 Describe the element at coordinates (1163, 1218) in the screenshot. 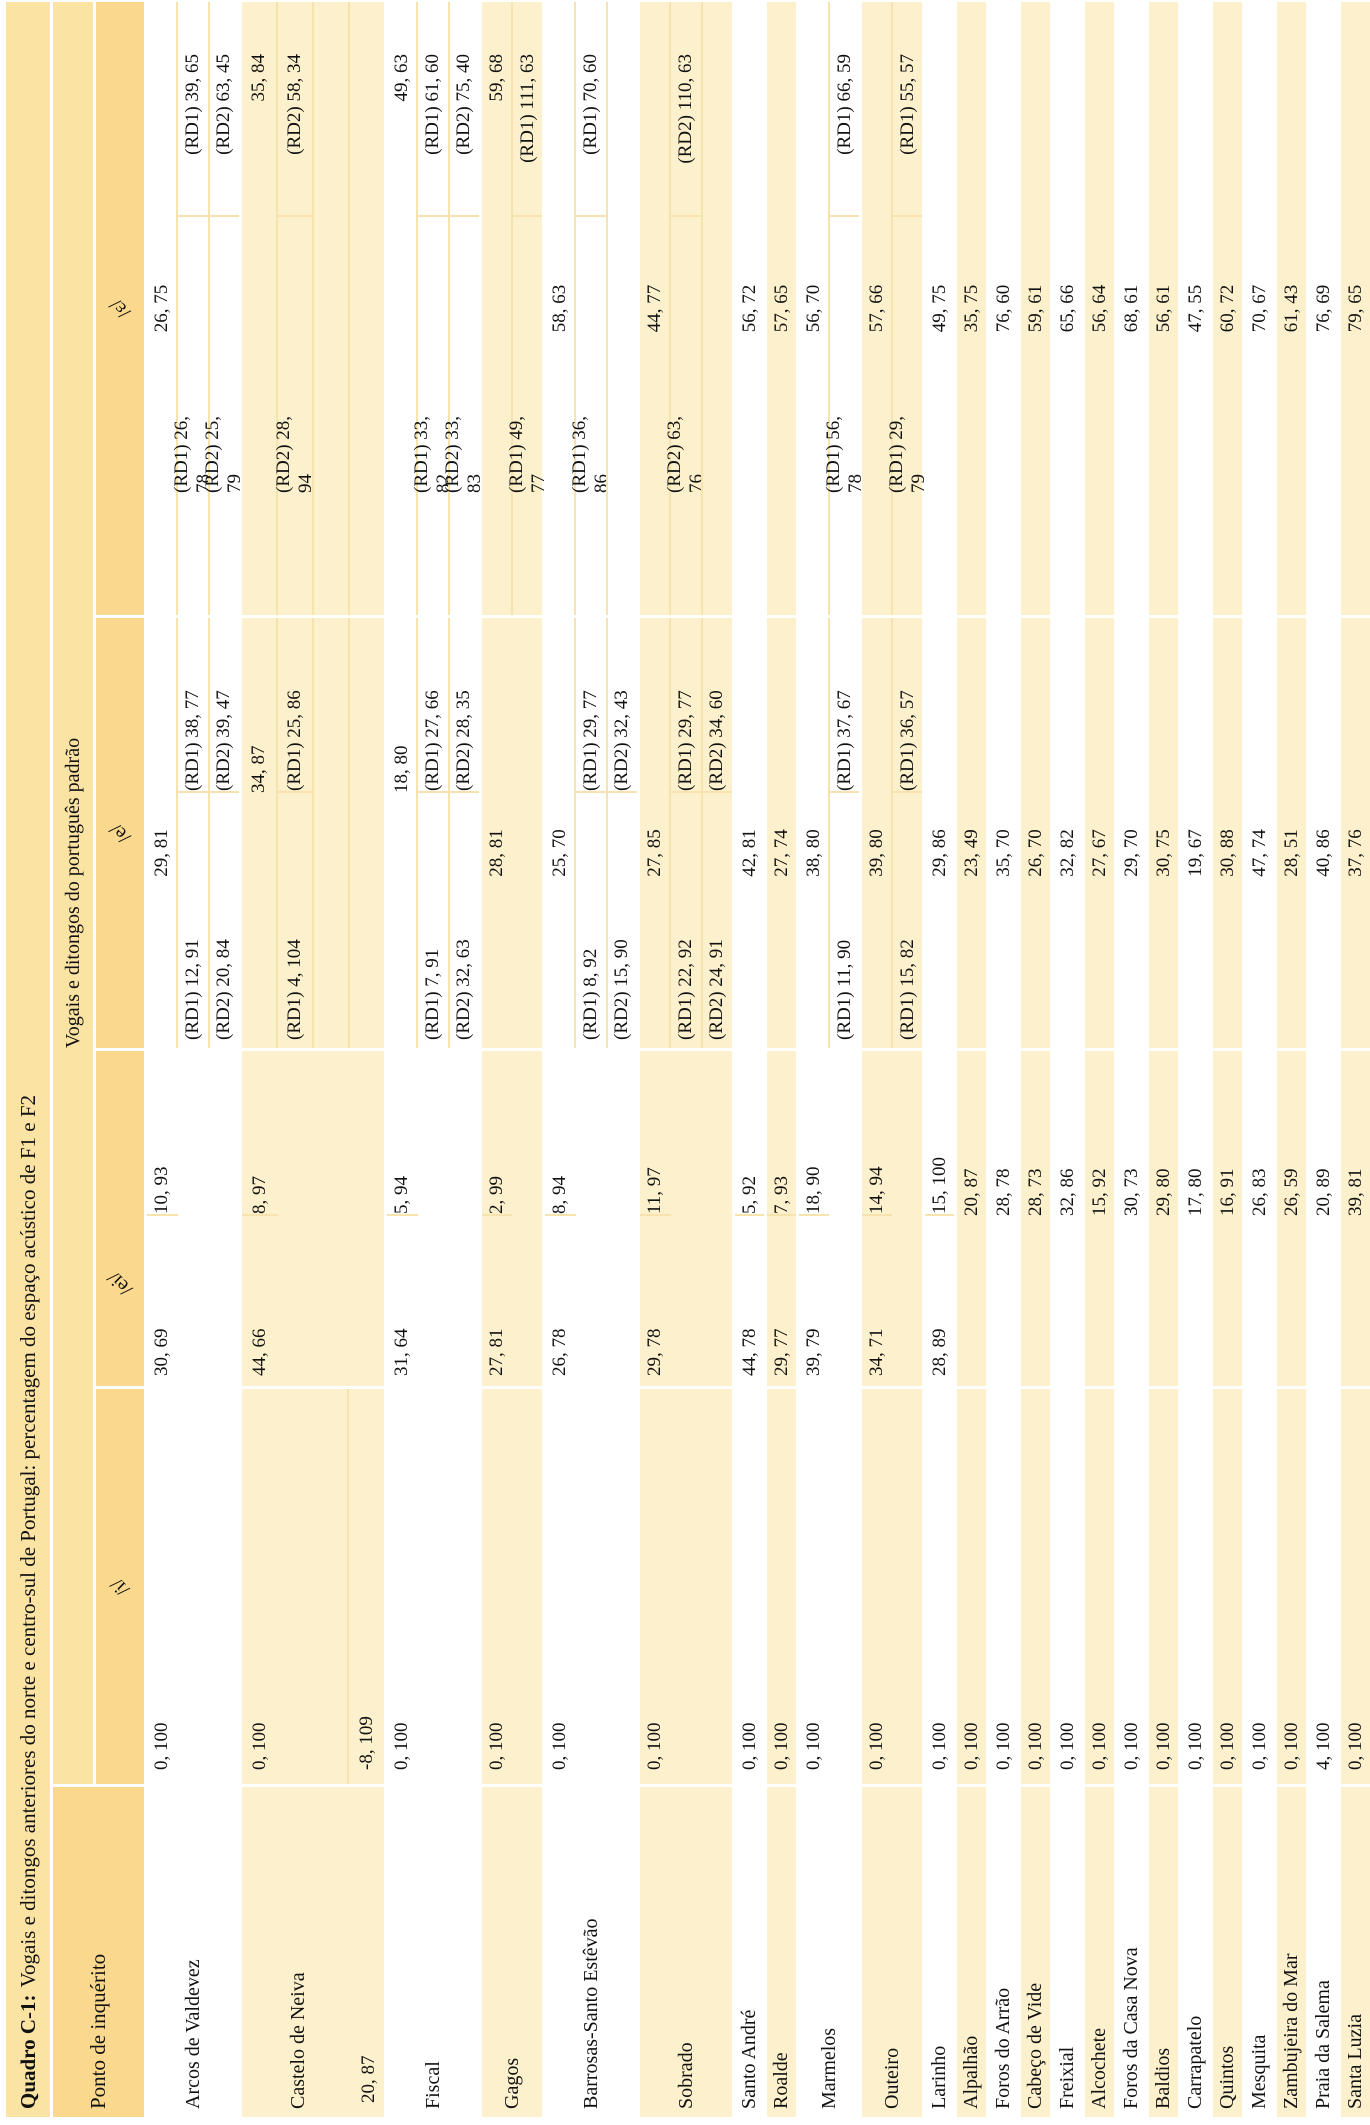

I see `value-cell: 29, 80` at that location.